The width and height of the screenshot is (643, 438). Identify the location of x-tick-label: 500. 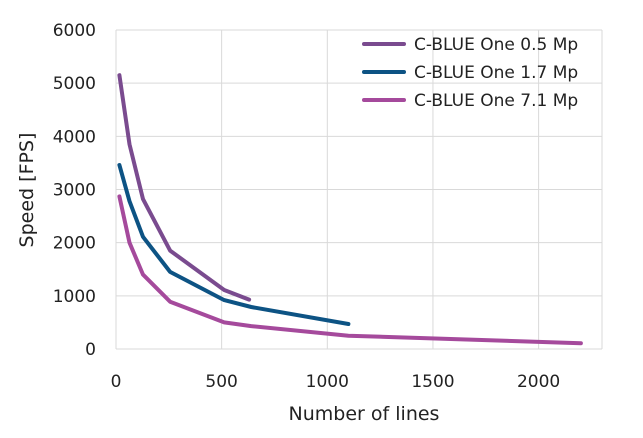
(221, 382).